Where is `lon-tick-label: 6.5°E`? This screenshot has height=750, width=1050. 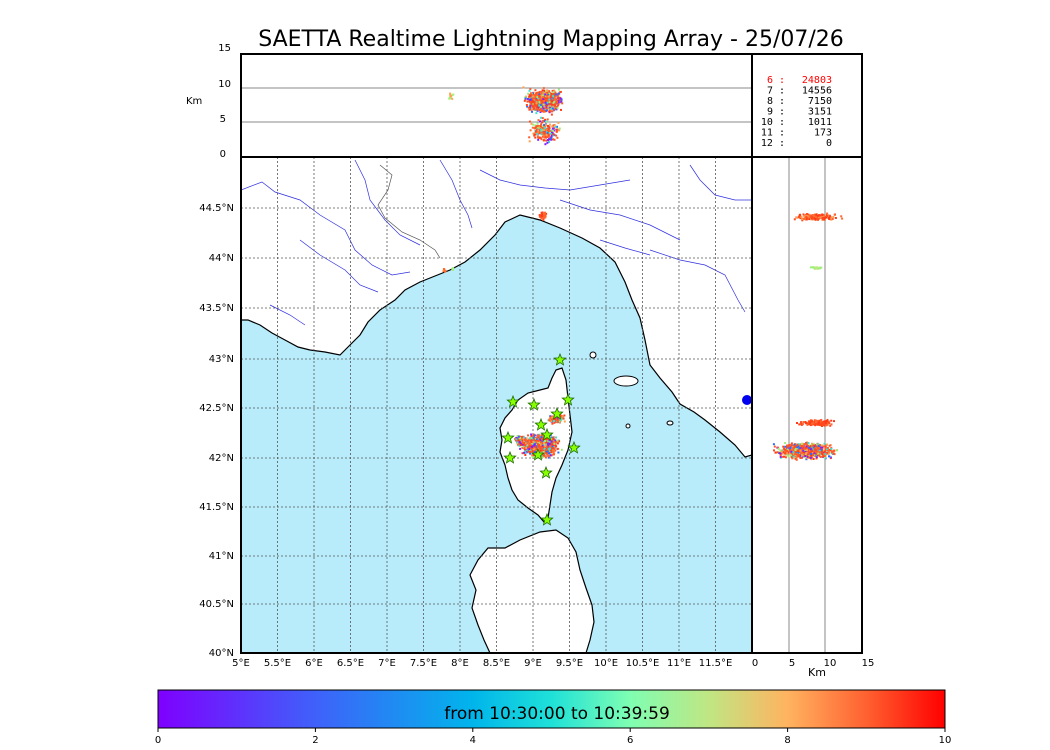 lon-tick-label: 6.5°E is located at coordinates (350, 663).